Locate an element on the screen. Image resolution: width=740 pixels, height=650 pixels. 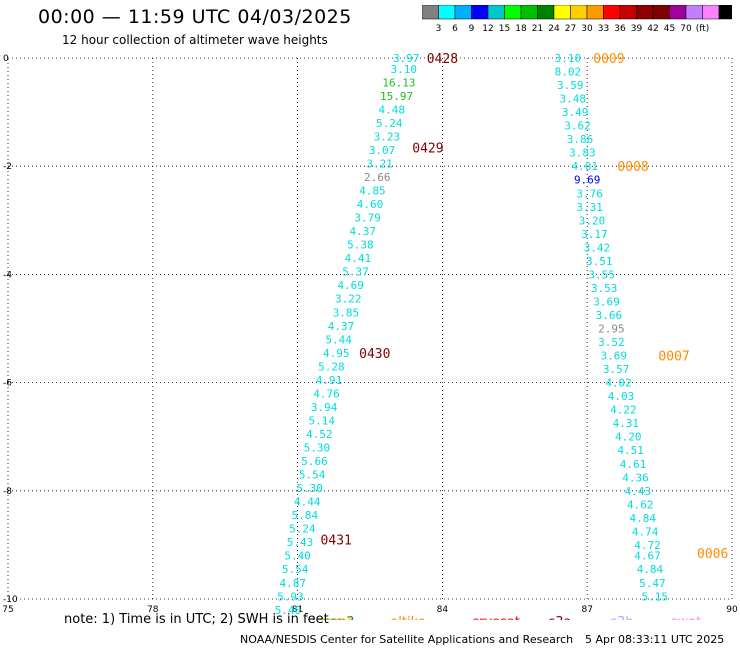
legend-cryosat: cryosat is located at coordinates (496, 617).